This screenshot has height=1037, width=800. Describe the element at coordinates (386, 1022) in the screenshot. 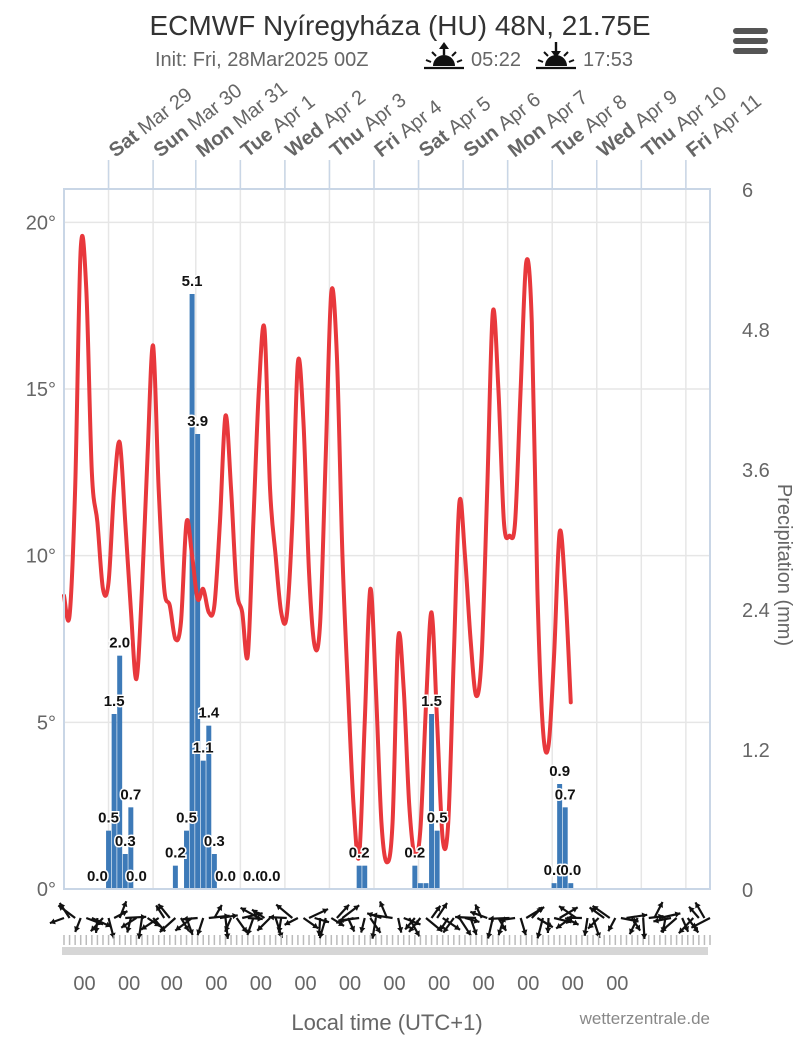

I see `x-axis-label: Local time (UTC+1)` at that location.